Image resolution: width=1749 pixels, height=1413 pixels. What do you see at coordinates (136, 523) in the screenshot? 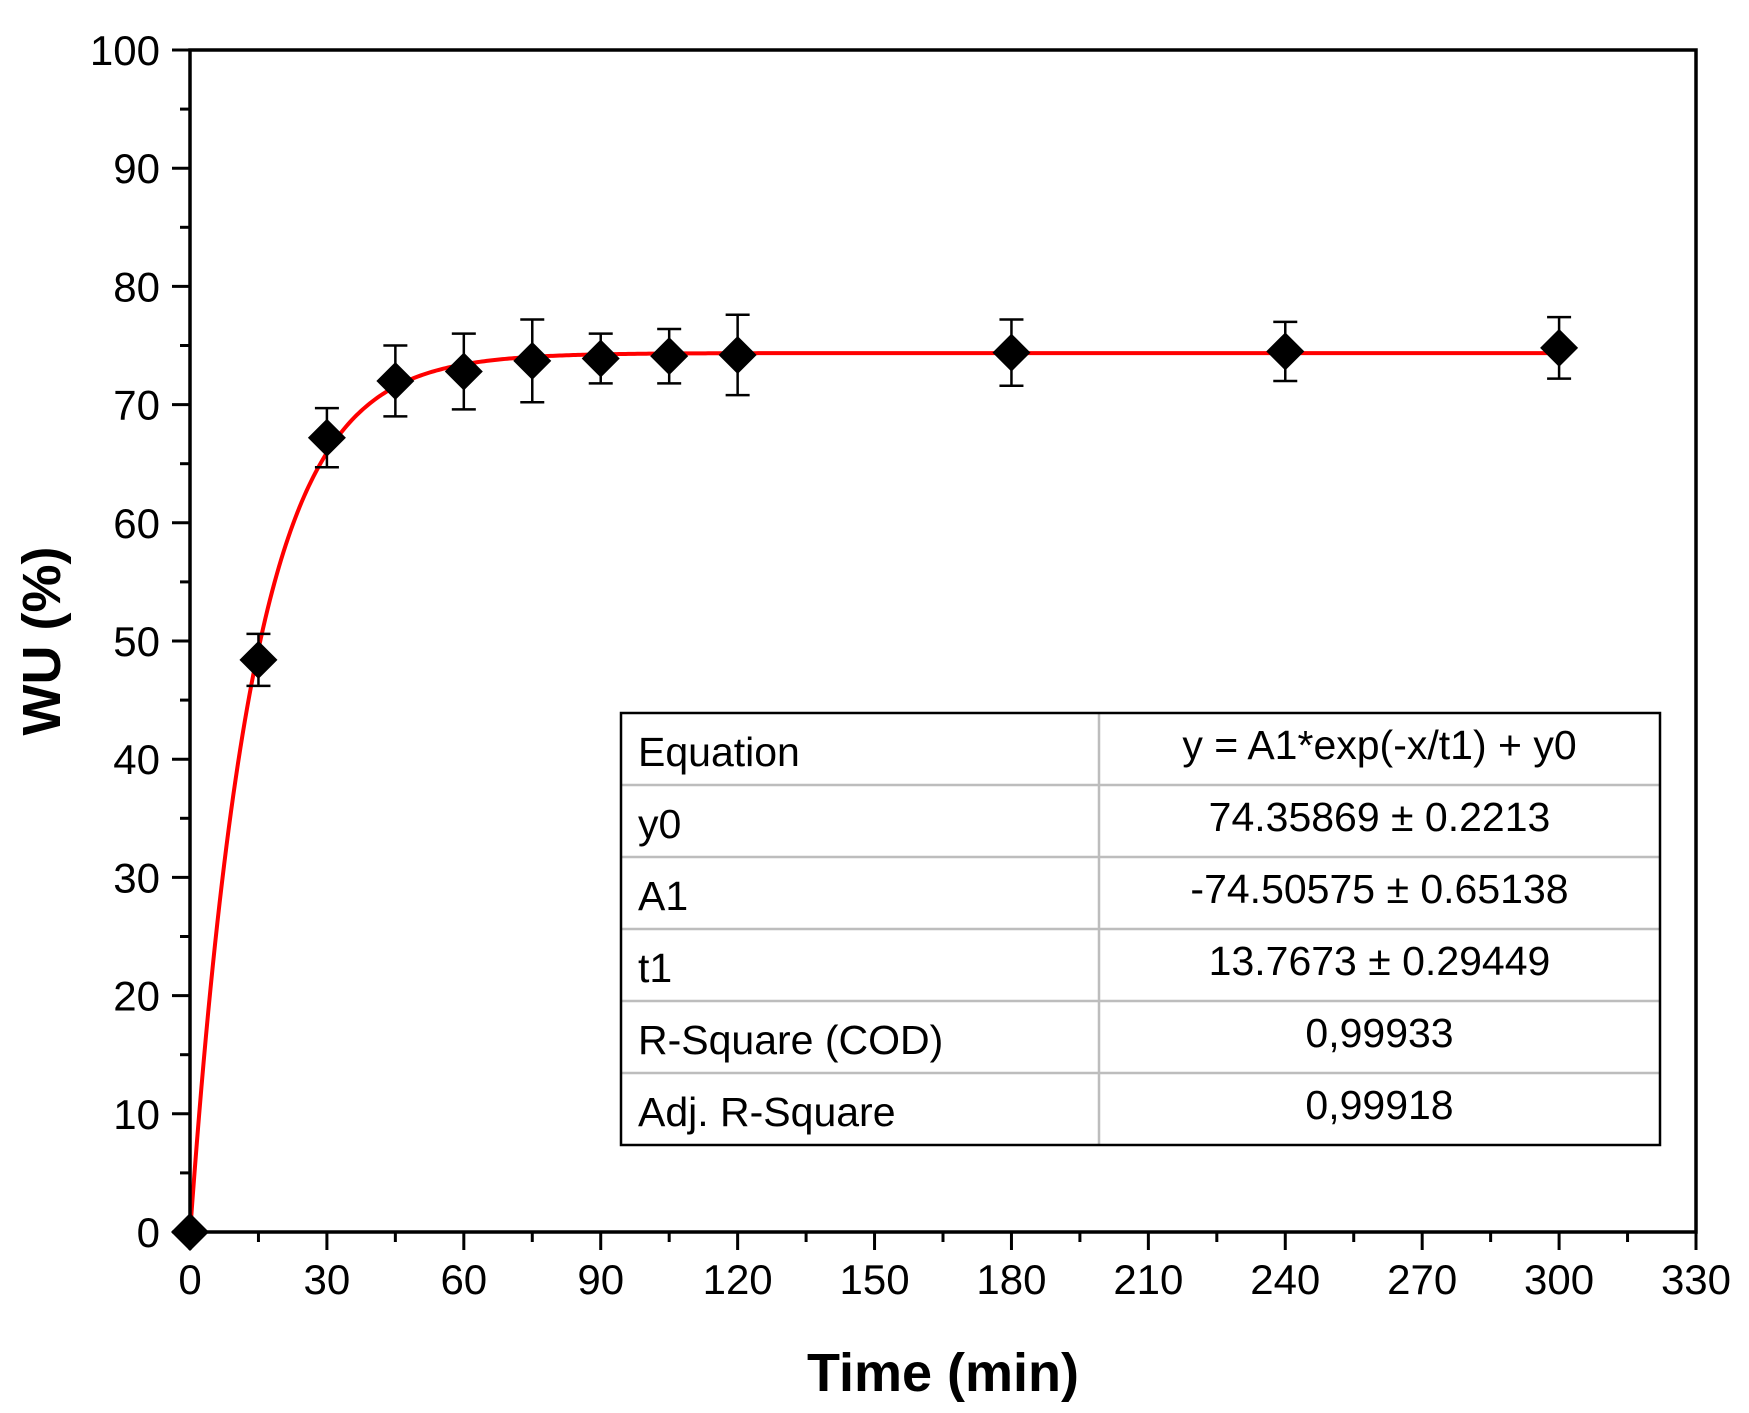
I see `y-tick-label: 60` at bounding box center [136, 523].